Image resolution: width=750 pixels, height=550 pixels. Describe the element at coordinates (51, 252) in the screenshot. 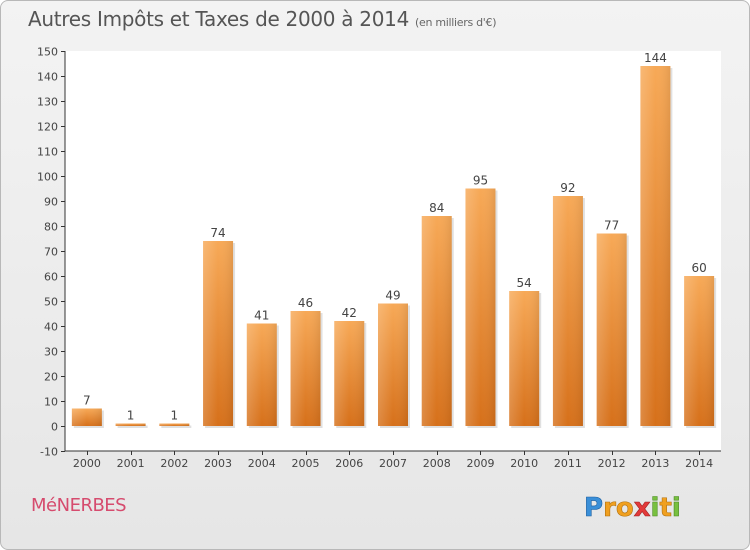

I see `y-tick-label: 70` at that location.